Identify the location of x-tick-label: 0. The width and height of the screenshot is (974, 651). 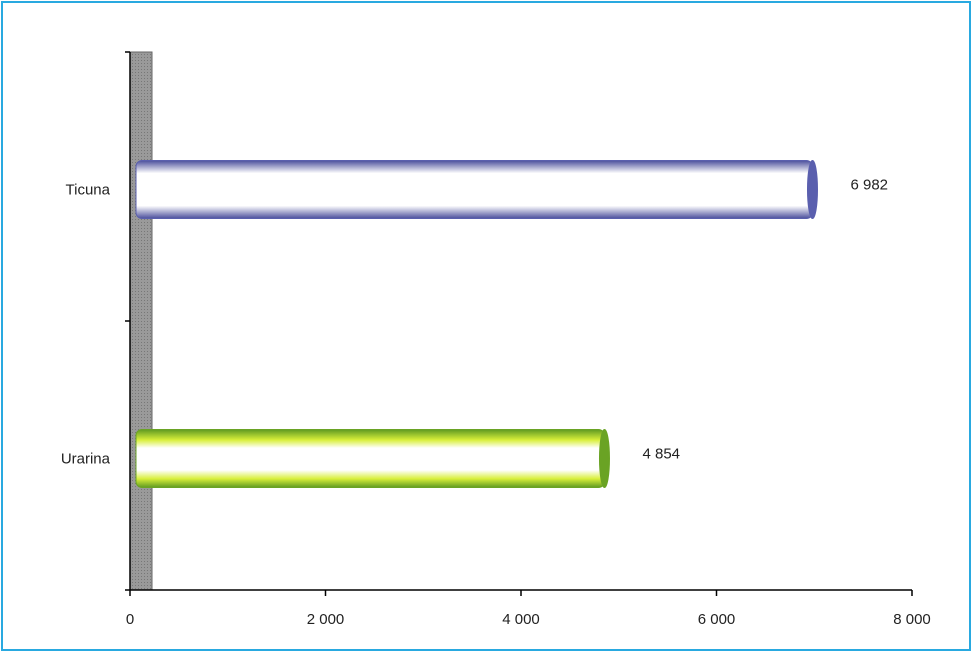
(130, 619).